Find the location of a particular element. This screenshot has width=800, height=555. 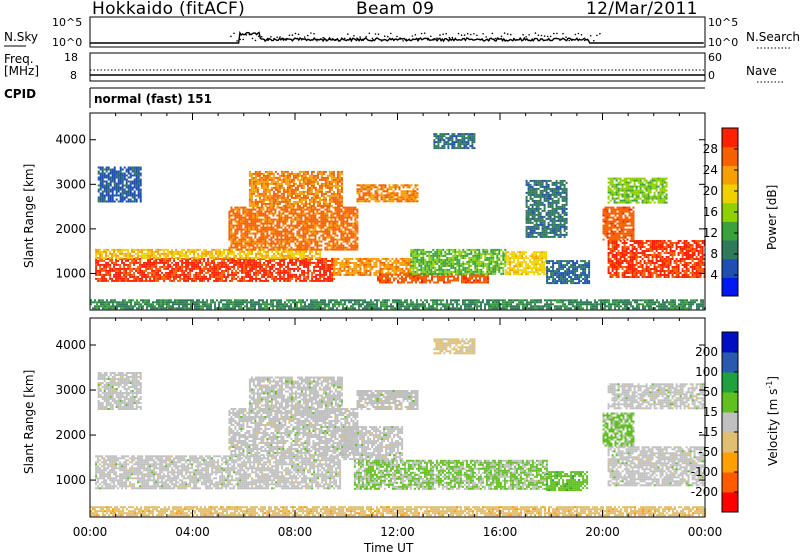

nsky-line is located at coordinates (397, 38).